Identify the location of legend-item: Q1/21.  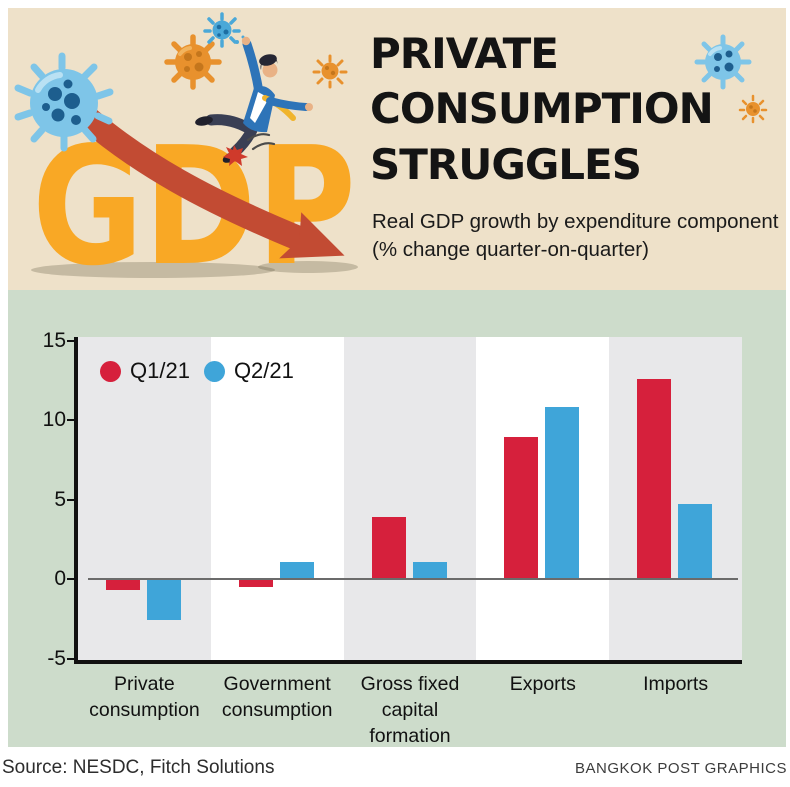
(145, 371).